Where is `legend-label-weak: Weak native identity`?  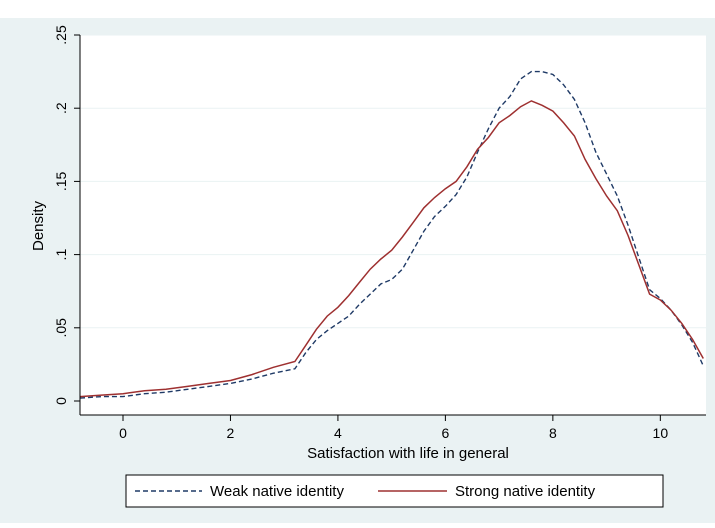
legend-label-weak: Weak native identity is located at coordinates (277, 491).